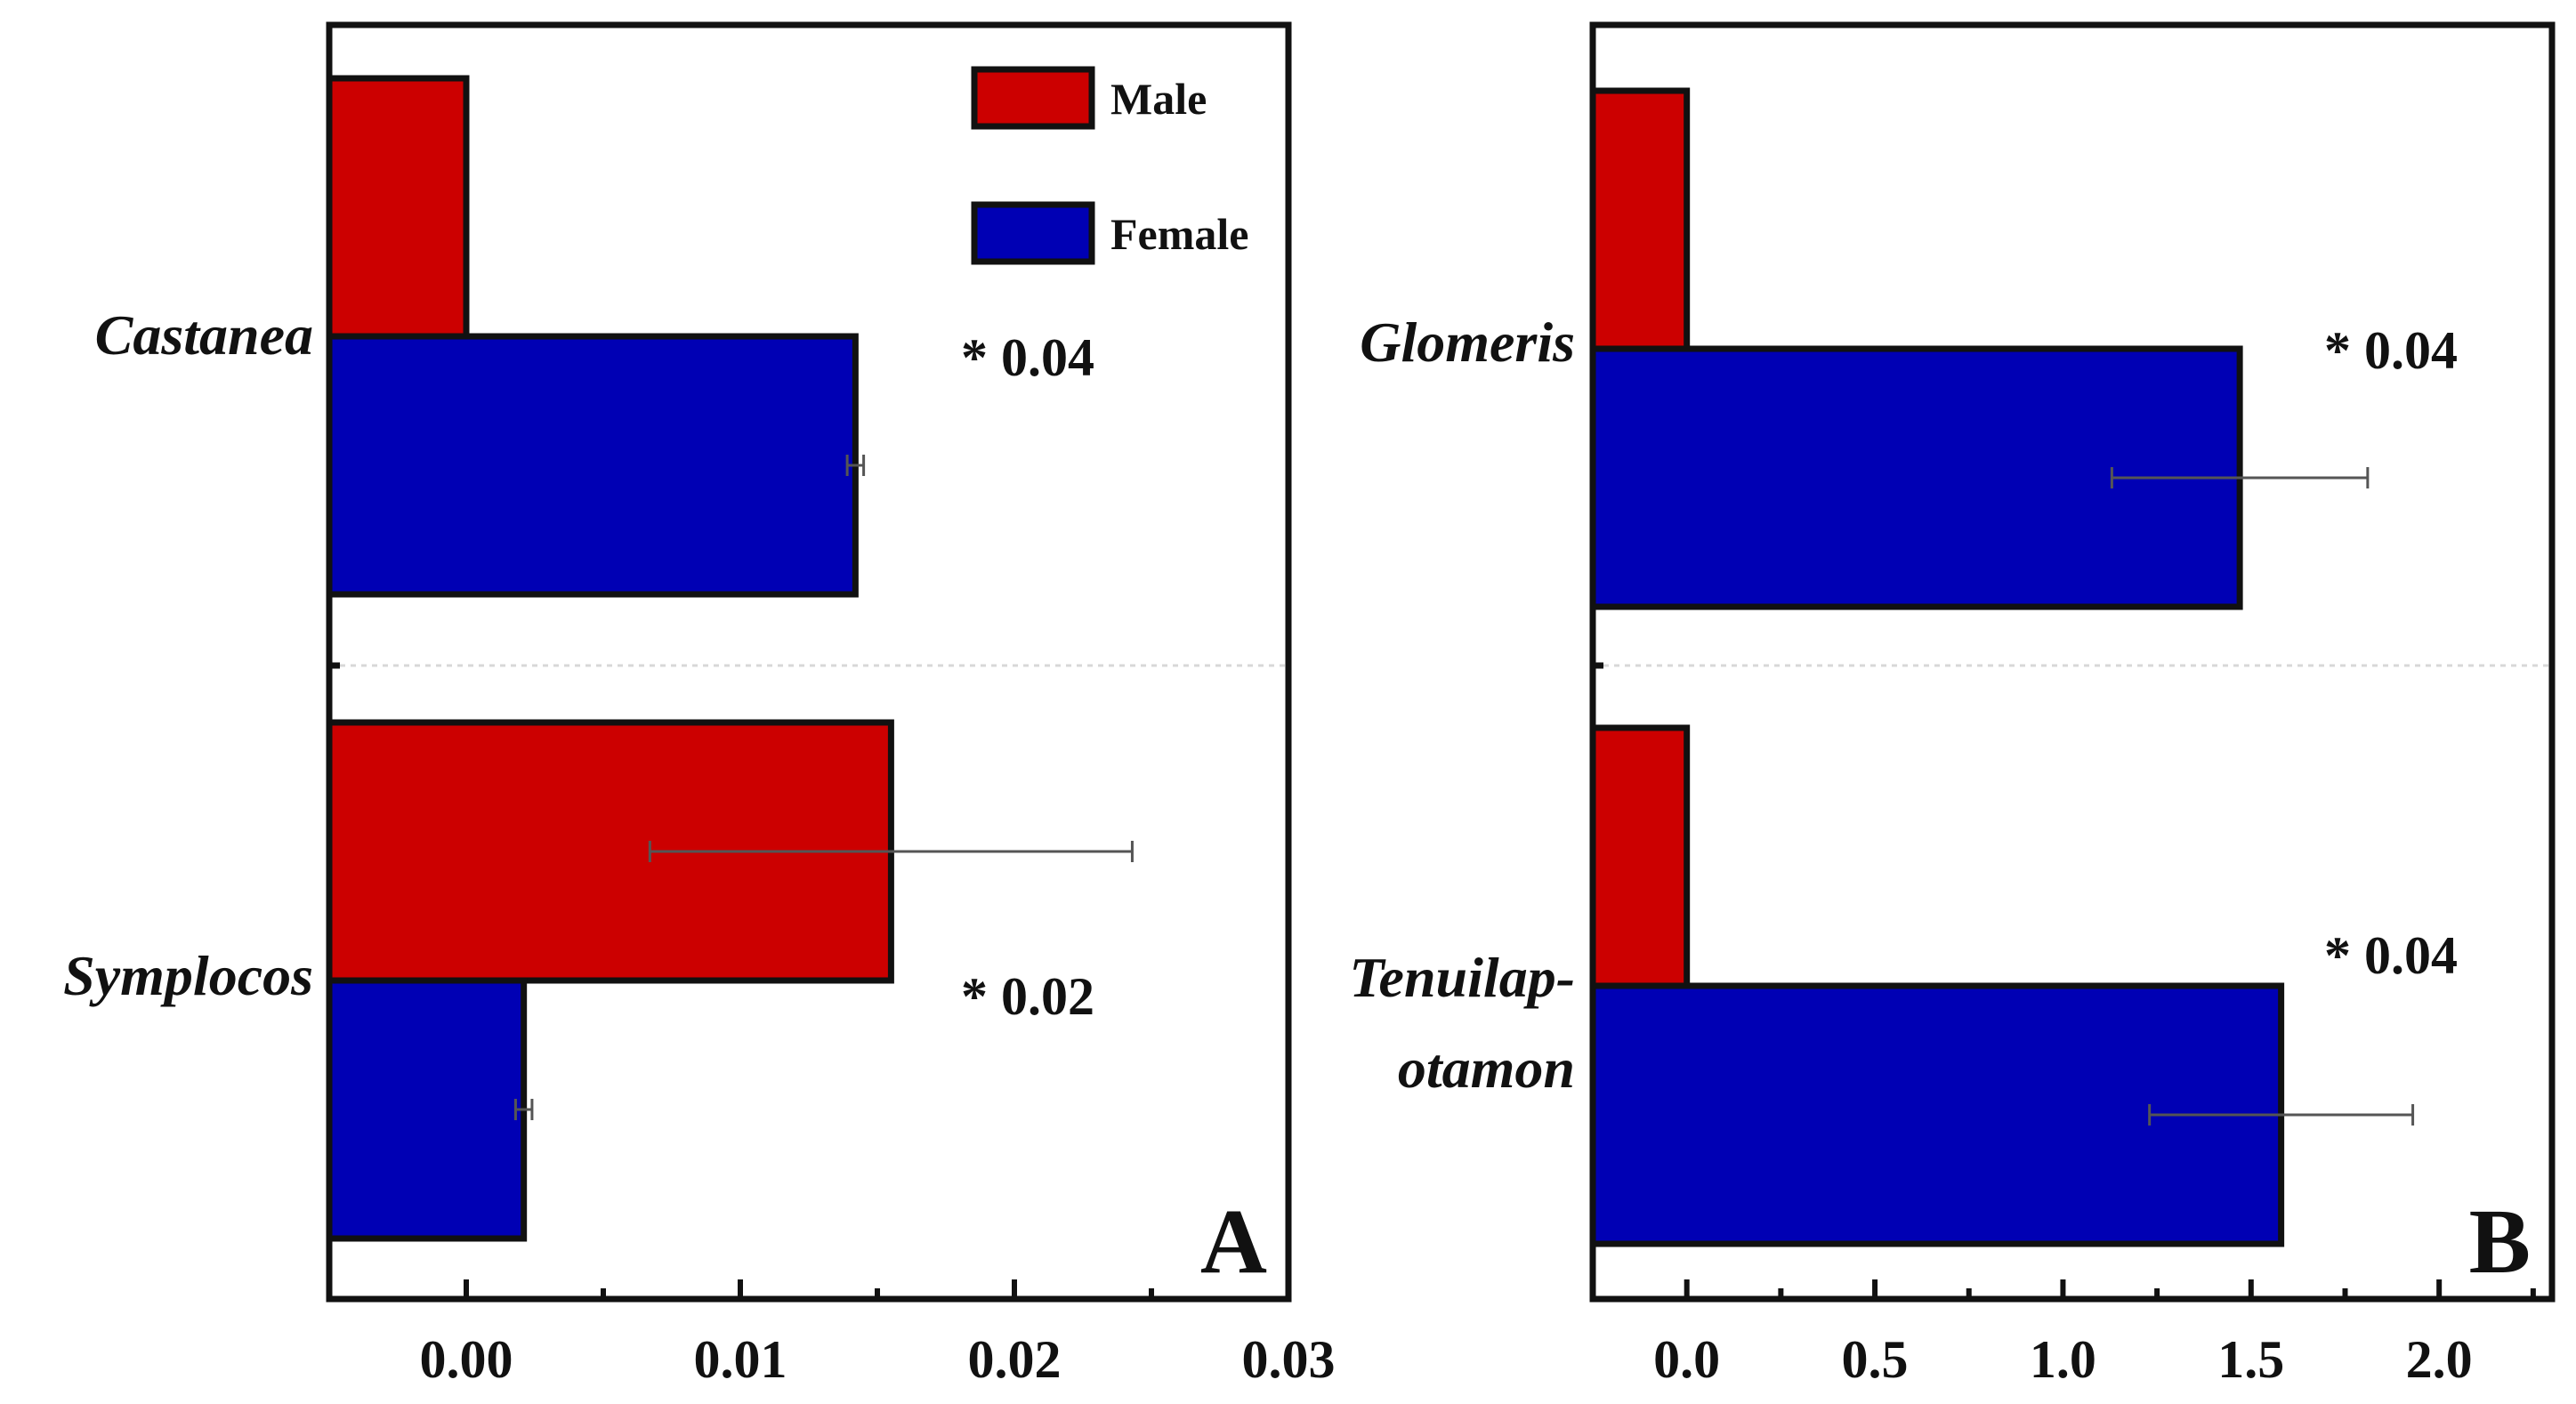  What do you see at coordinates (2391, 955) in the screenshot?
I see `panel-b-annotation-tenuilap-otamon: * 0.04` at bounding box center [2391, 955].